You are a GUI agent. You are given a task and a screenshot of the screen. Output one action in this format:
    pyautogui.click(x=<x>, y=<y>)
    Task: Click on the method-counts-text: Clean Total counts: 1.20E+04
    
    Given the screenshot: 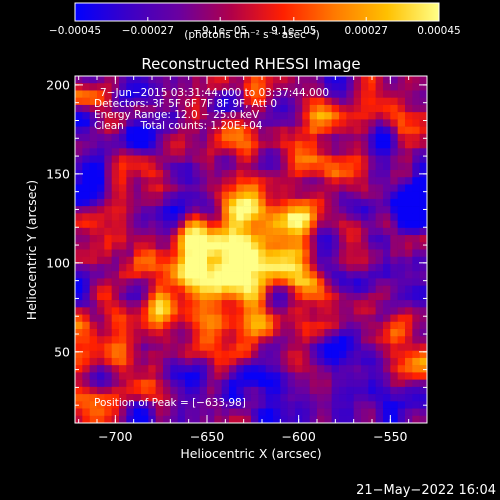 What is the action you would take?
    pyautogui.click(x=178, y=126)
    